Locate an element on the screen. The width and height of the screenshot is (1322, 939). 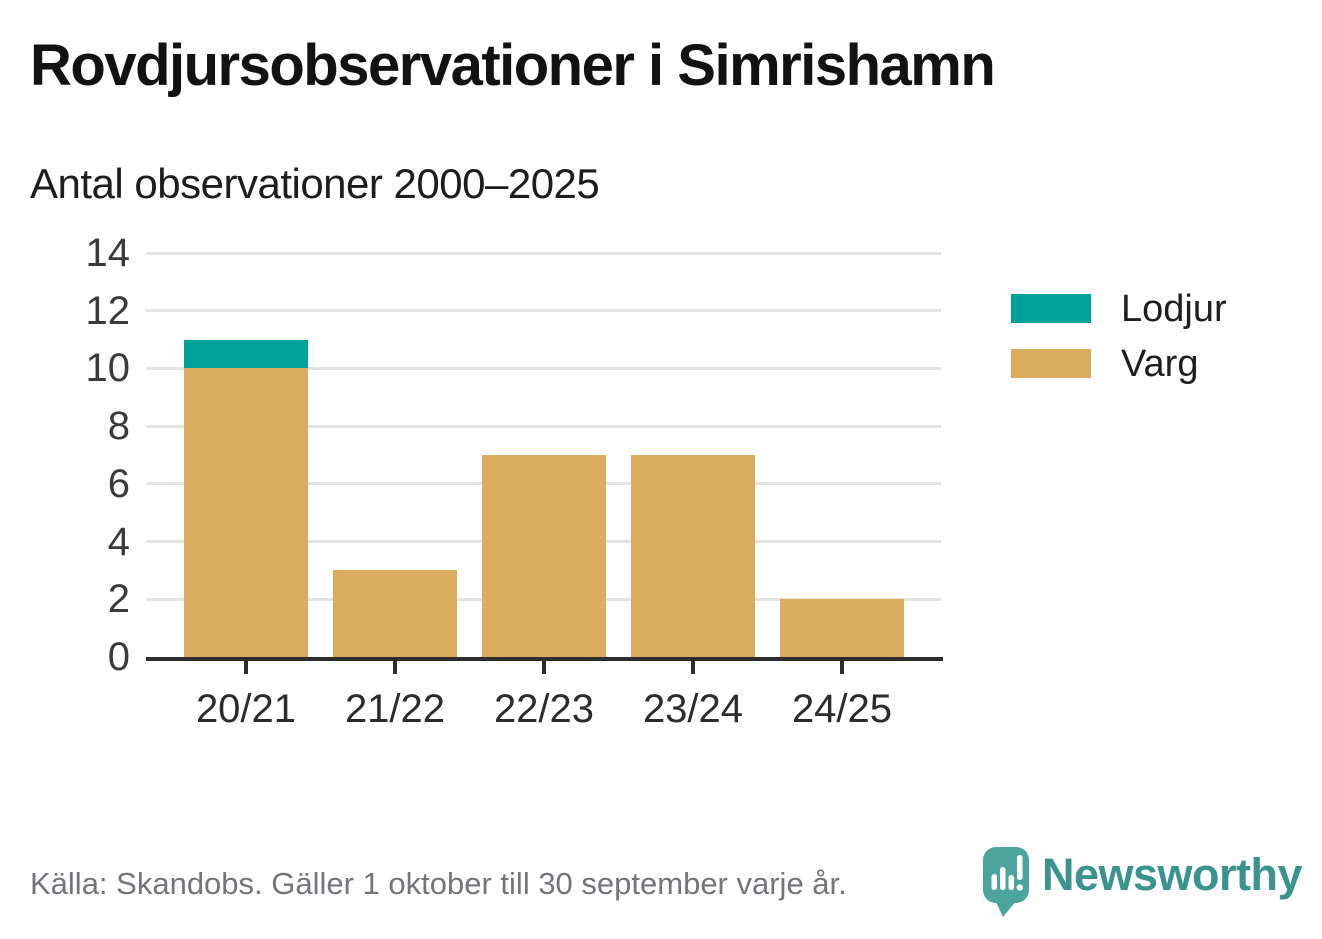
legend-item-varg: Varg is located at coordinates (1119, 364).